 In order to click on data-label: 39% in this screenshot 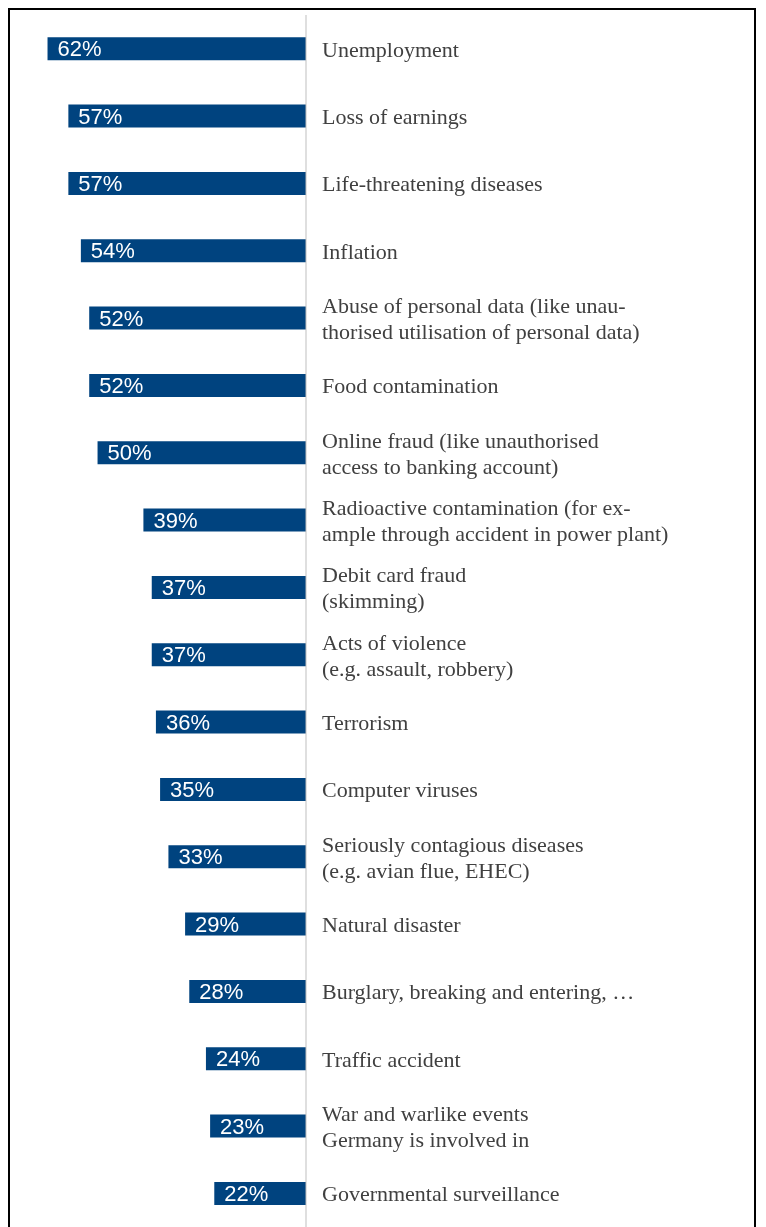, I will do `click(175, 520)`.